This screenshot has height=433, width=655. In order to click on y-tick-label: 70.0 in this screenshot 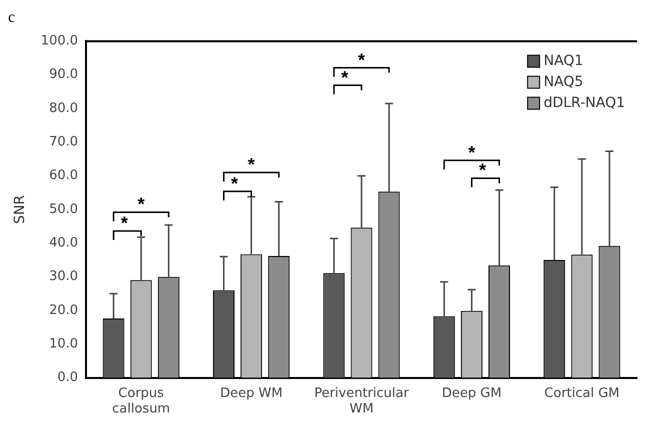, I will do `click(63, 142)`.